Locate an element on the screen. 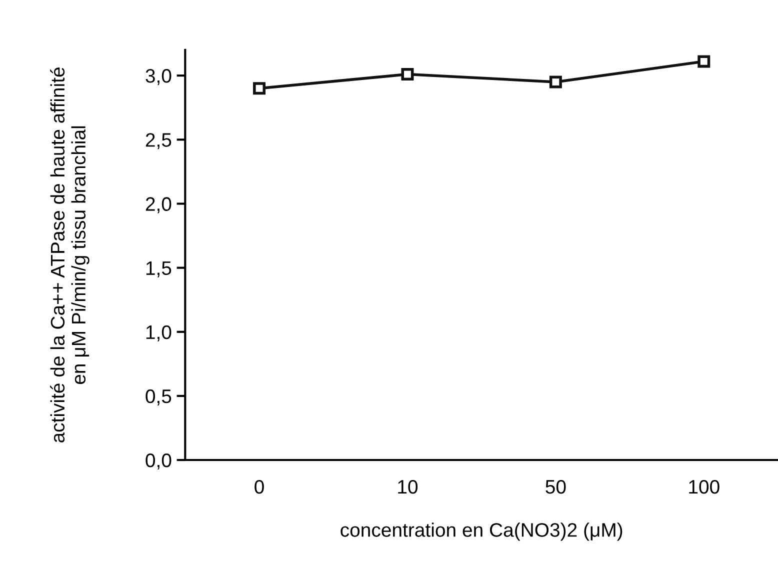  x-tick-label: 100 is located at coordinates (704, 487).